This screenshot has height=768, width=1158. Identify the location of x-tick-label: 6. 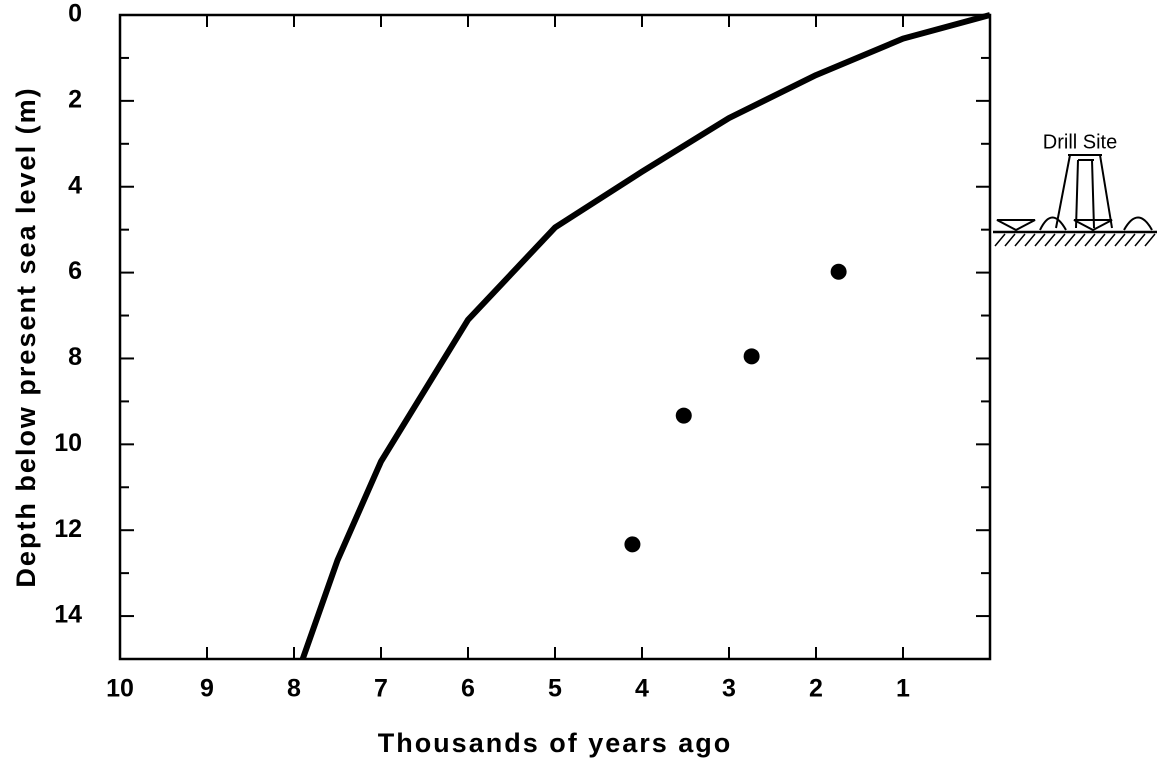
(468, 689).